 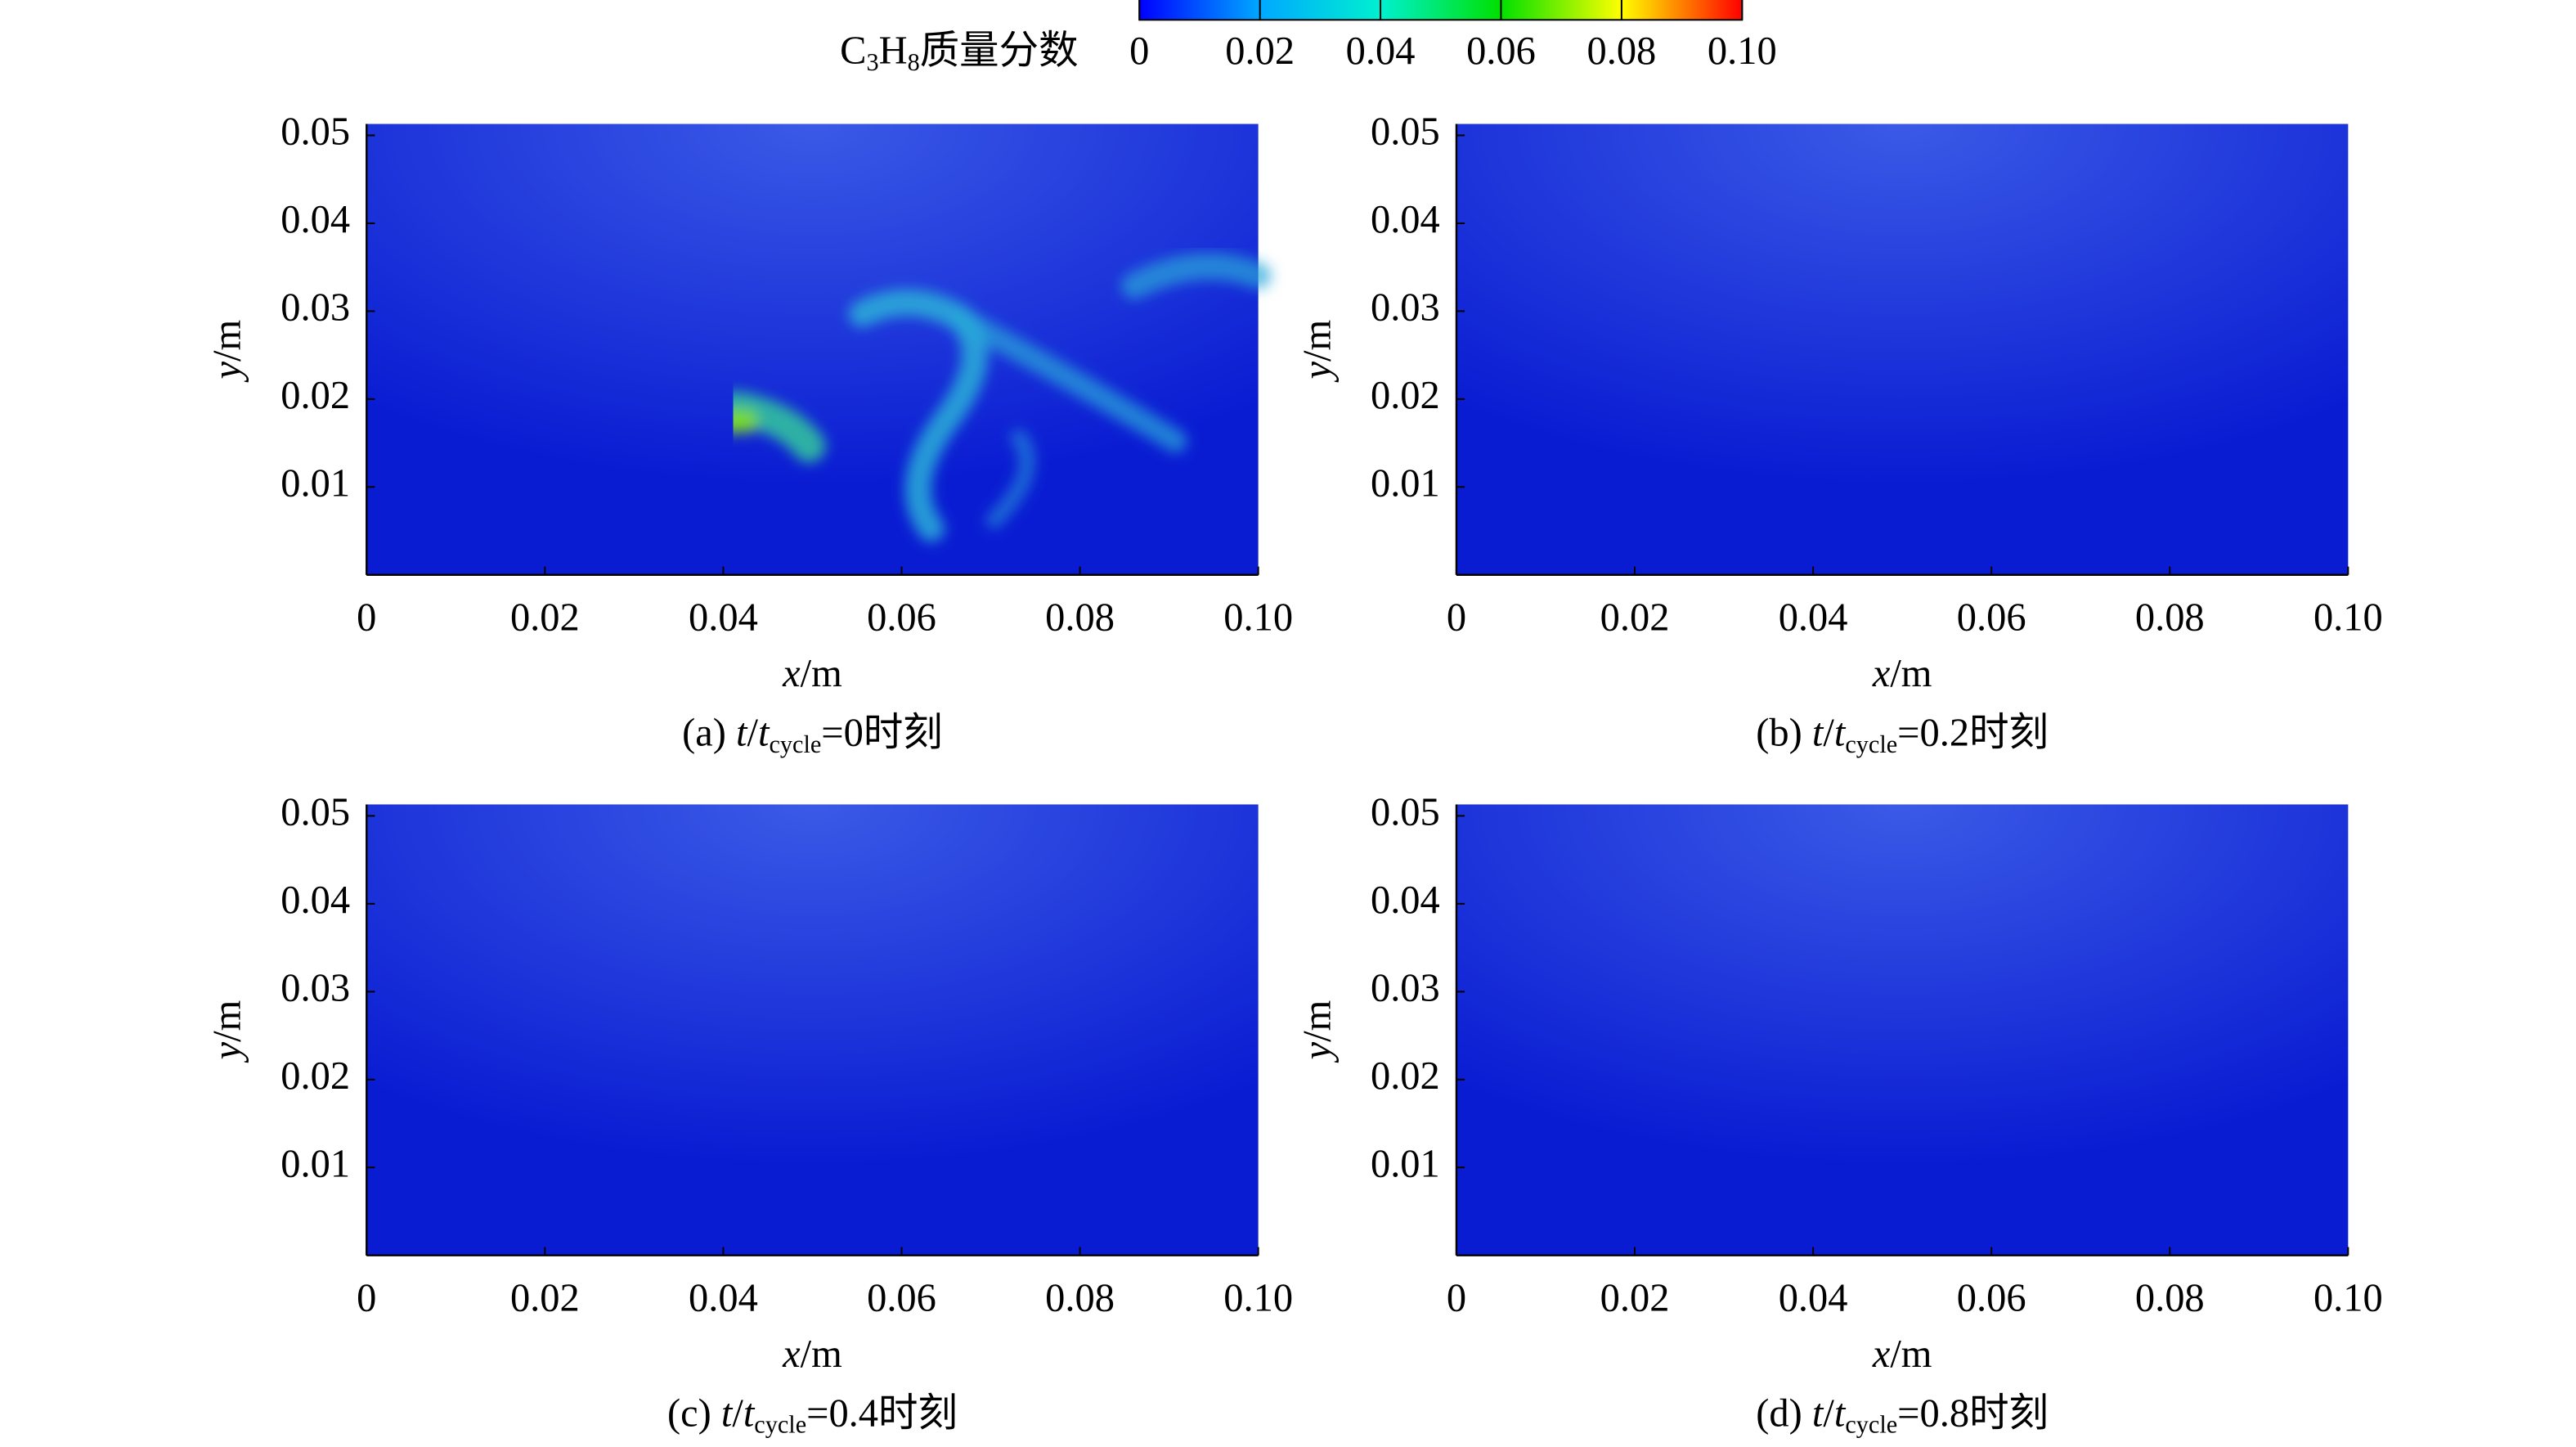 I want to click on colorbar-tick-label: 0.06, so click(x=1501, y=51).